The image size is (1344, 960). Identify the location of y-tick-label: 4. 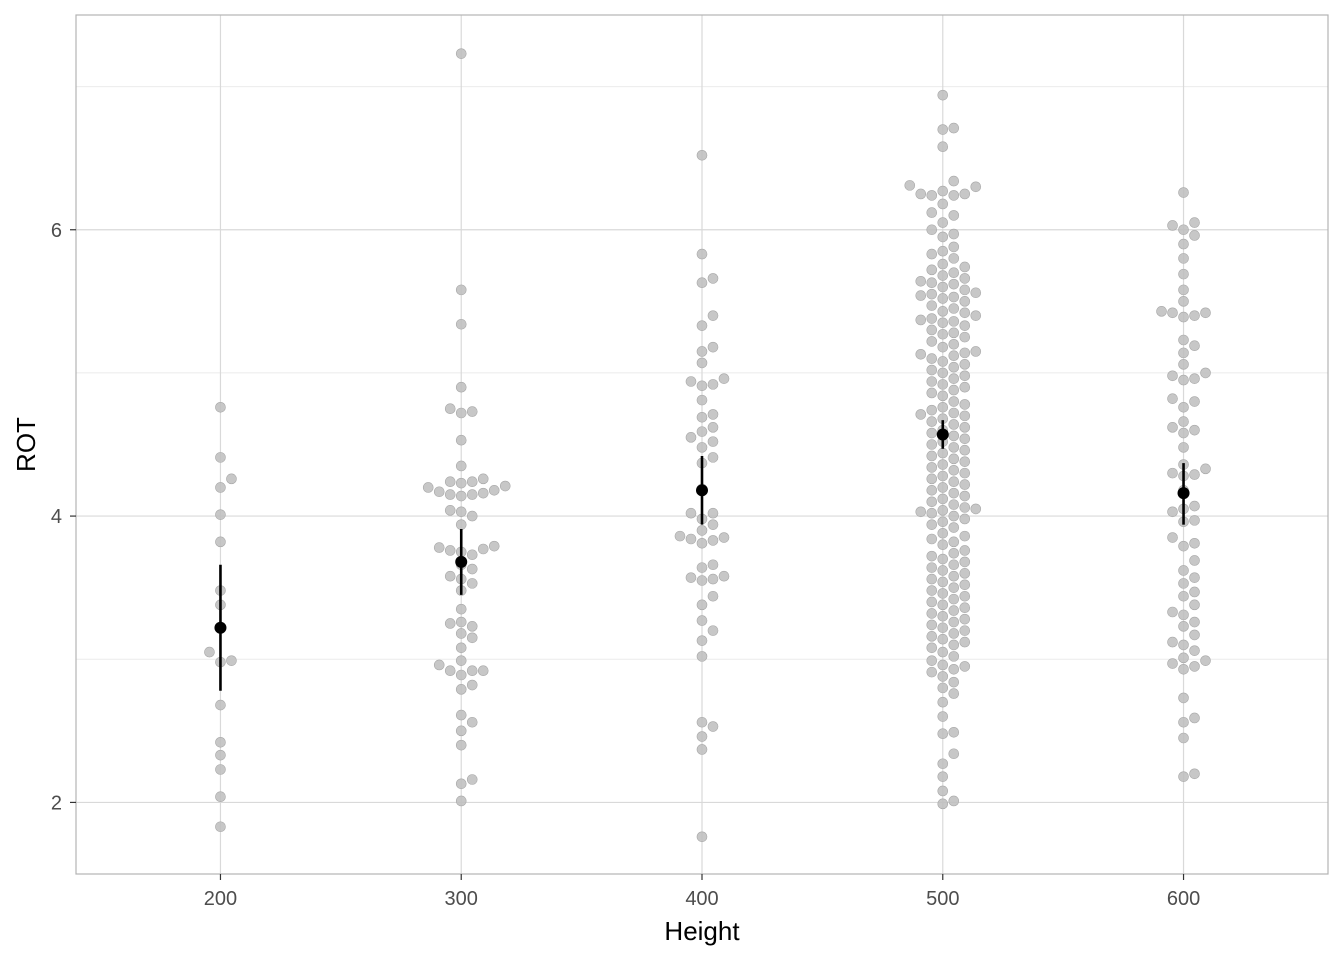
(56, 517).